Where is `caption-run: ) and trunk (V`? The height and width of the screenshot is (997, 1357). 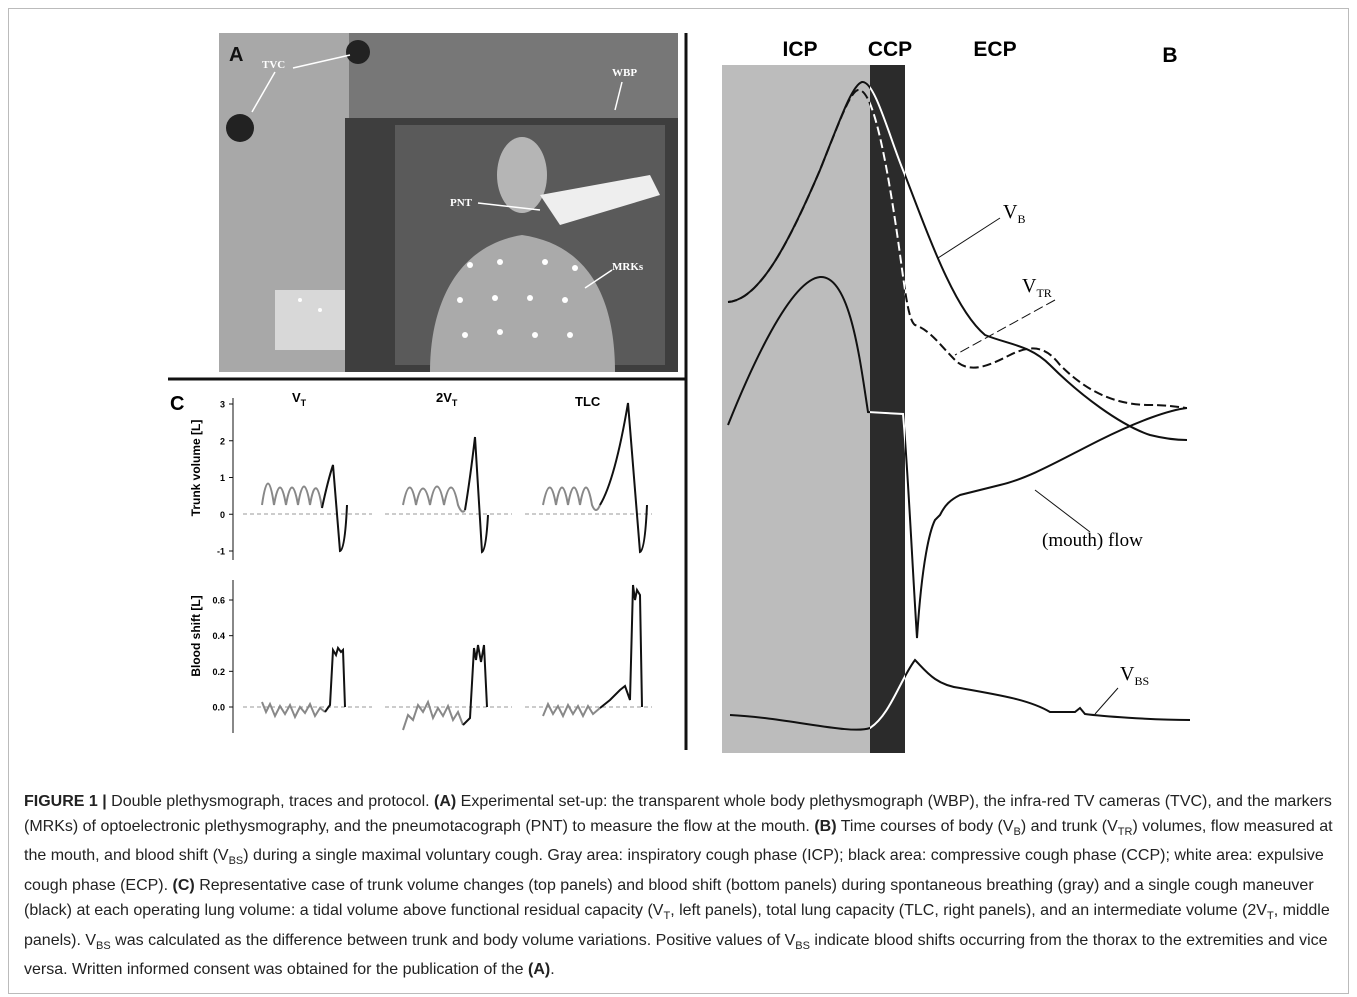 caption-run: ) and trunk (V is located at coordinates (1069, 826).